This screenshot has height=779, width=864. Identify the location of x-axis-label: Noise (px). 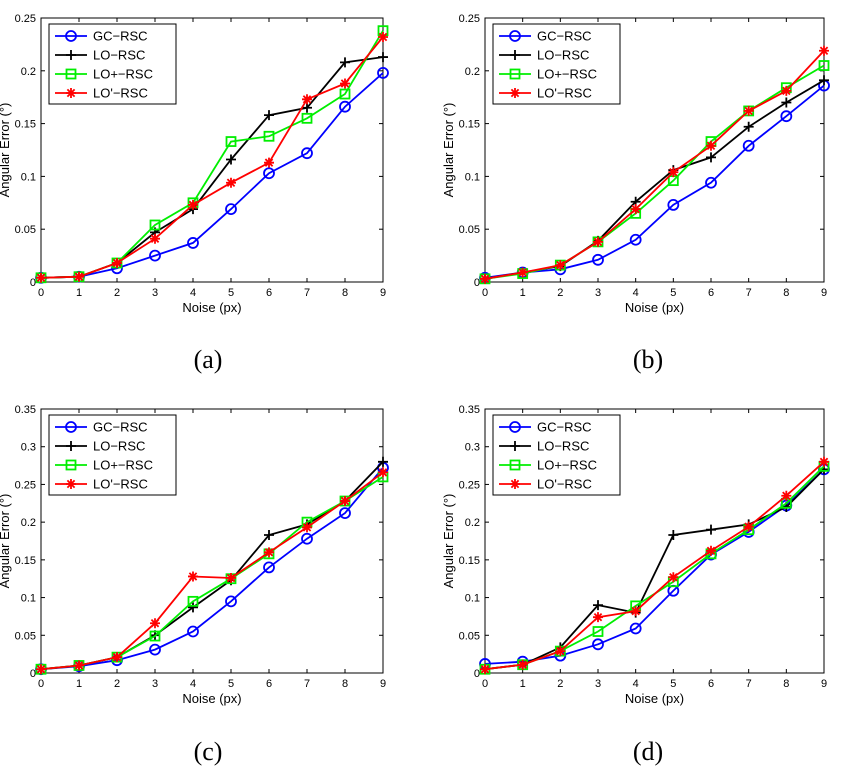
(211, 307).